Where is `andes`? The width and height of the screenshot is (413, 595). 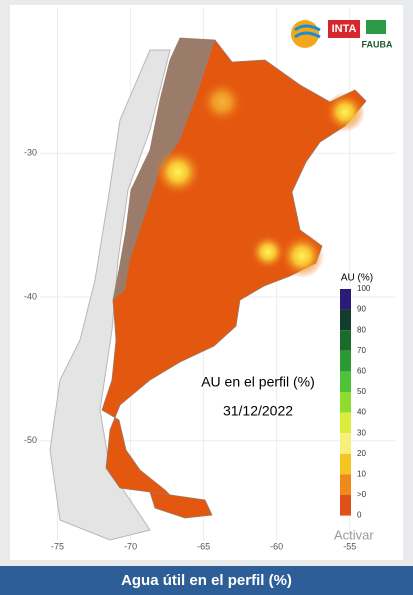
andes is located at coordinates (164, 169).